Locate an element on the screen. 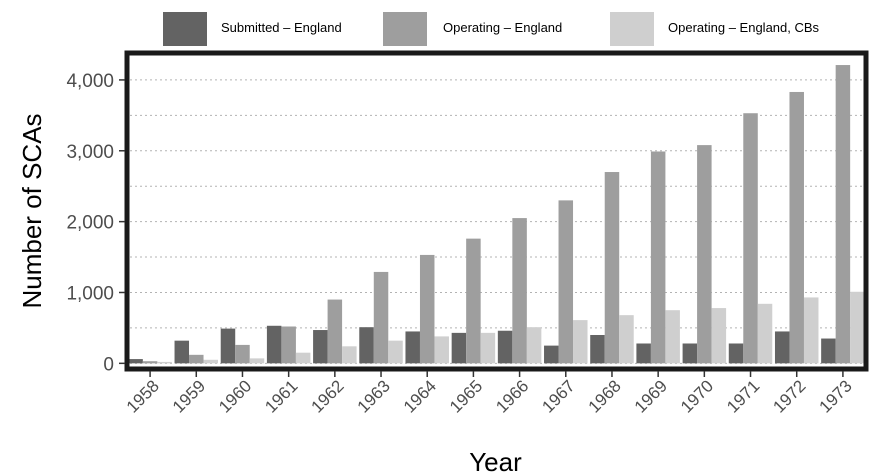 This screenshot has height=473, width=872. x-tick-label: 1959 is located at coordinates (189, 396).